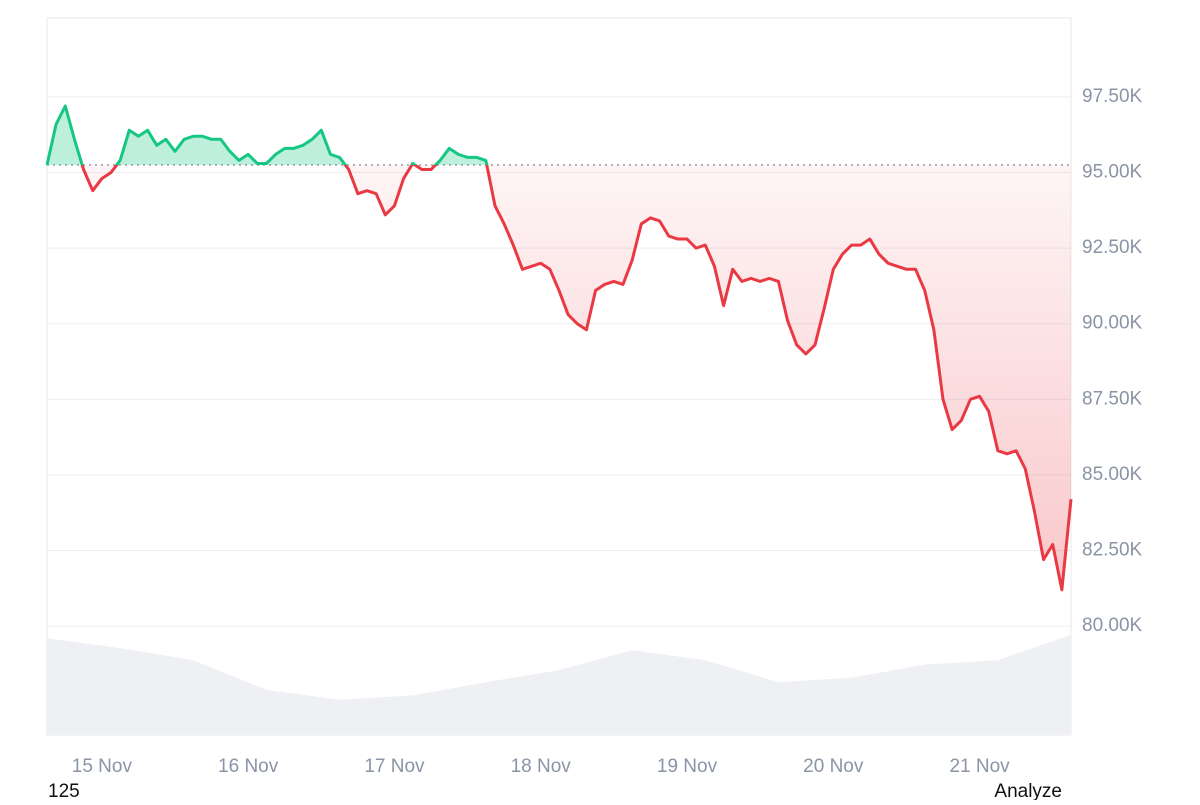 The width and height of the screenshot is (1200, 805). Describe the element at coordinates (1112, 398) in the screenshot. I see `y-tick-label: 87.50K` at that location.